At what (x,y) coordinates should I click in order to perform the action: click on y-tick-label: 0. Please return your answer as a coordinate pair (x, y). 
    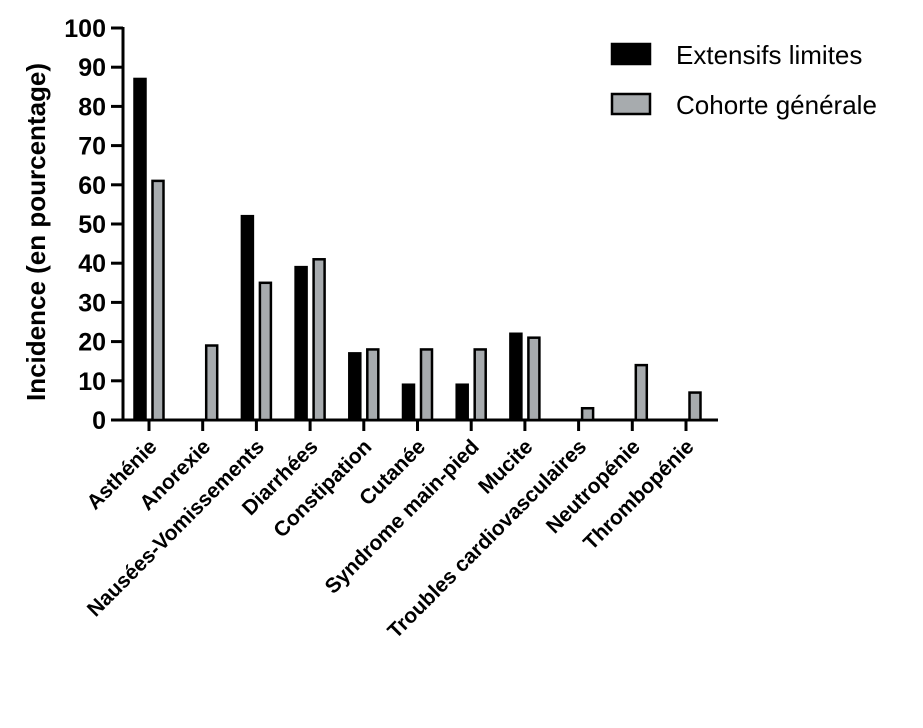
    Looking at the image, I should click on (99, 421).